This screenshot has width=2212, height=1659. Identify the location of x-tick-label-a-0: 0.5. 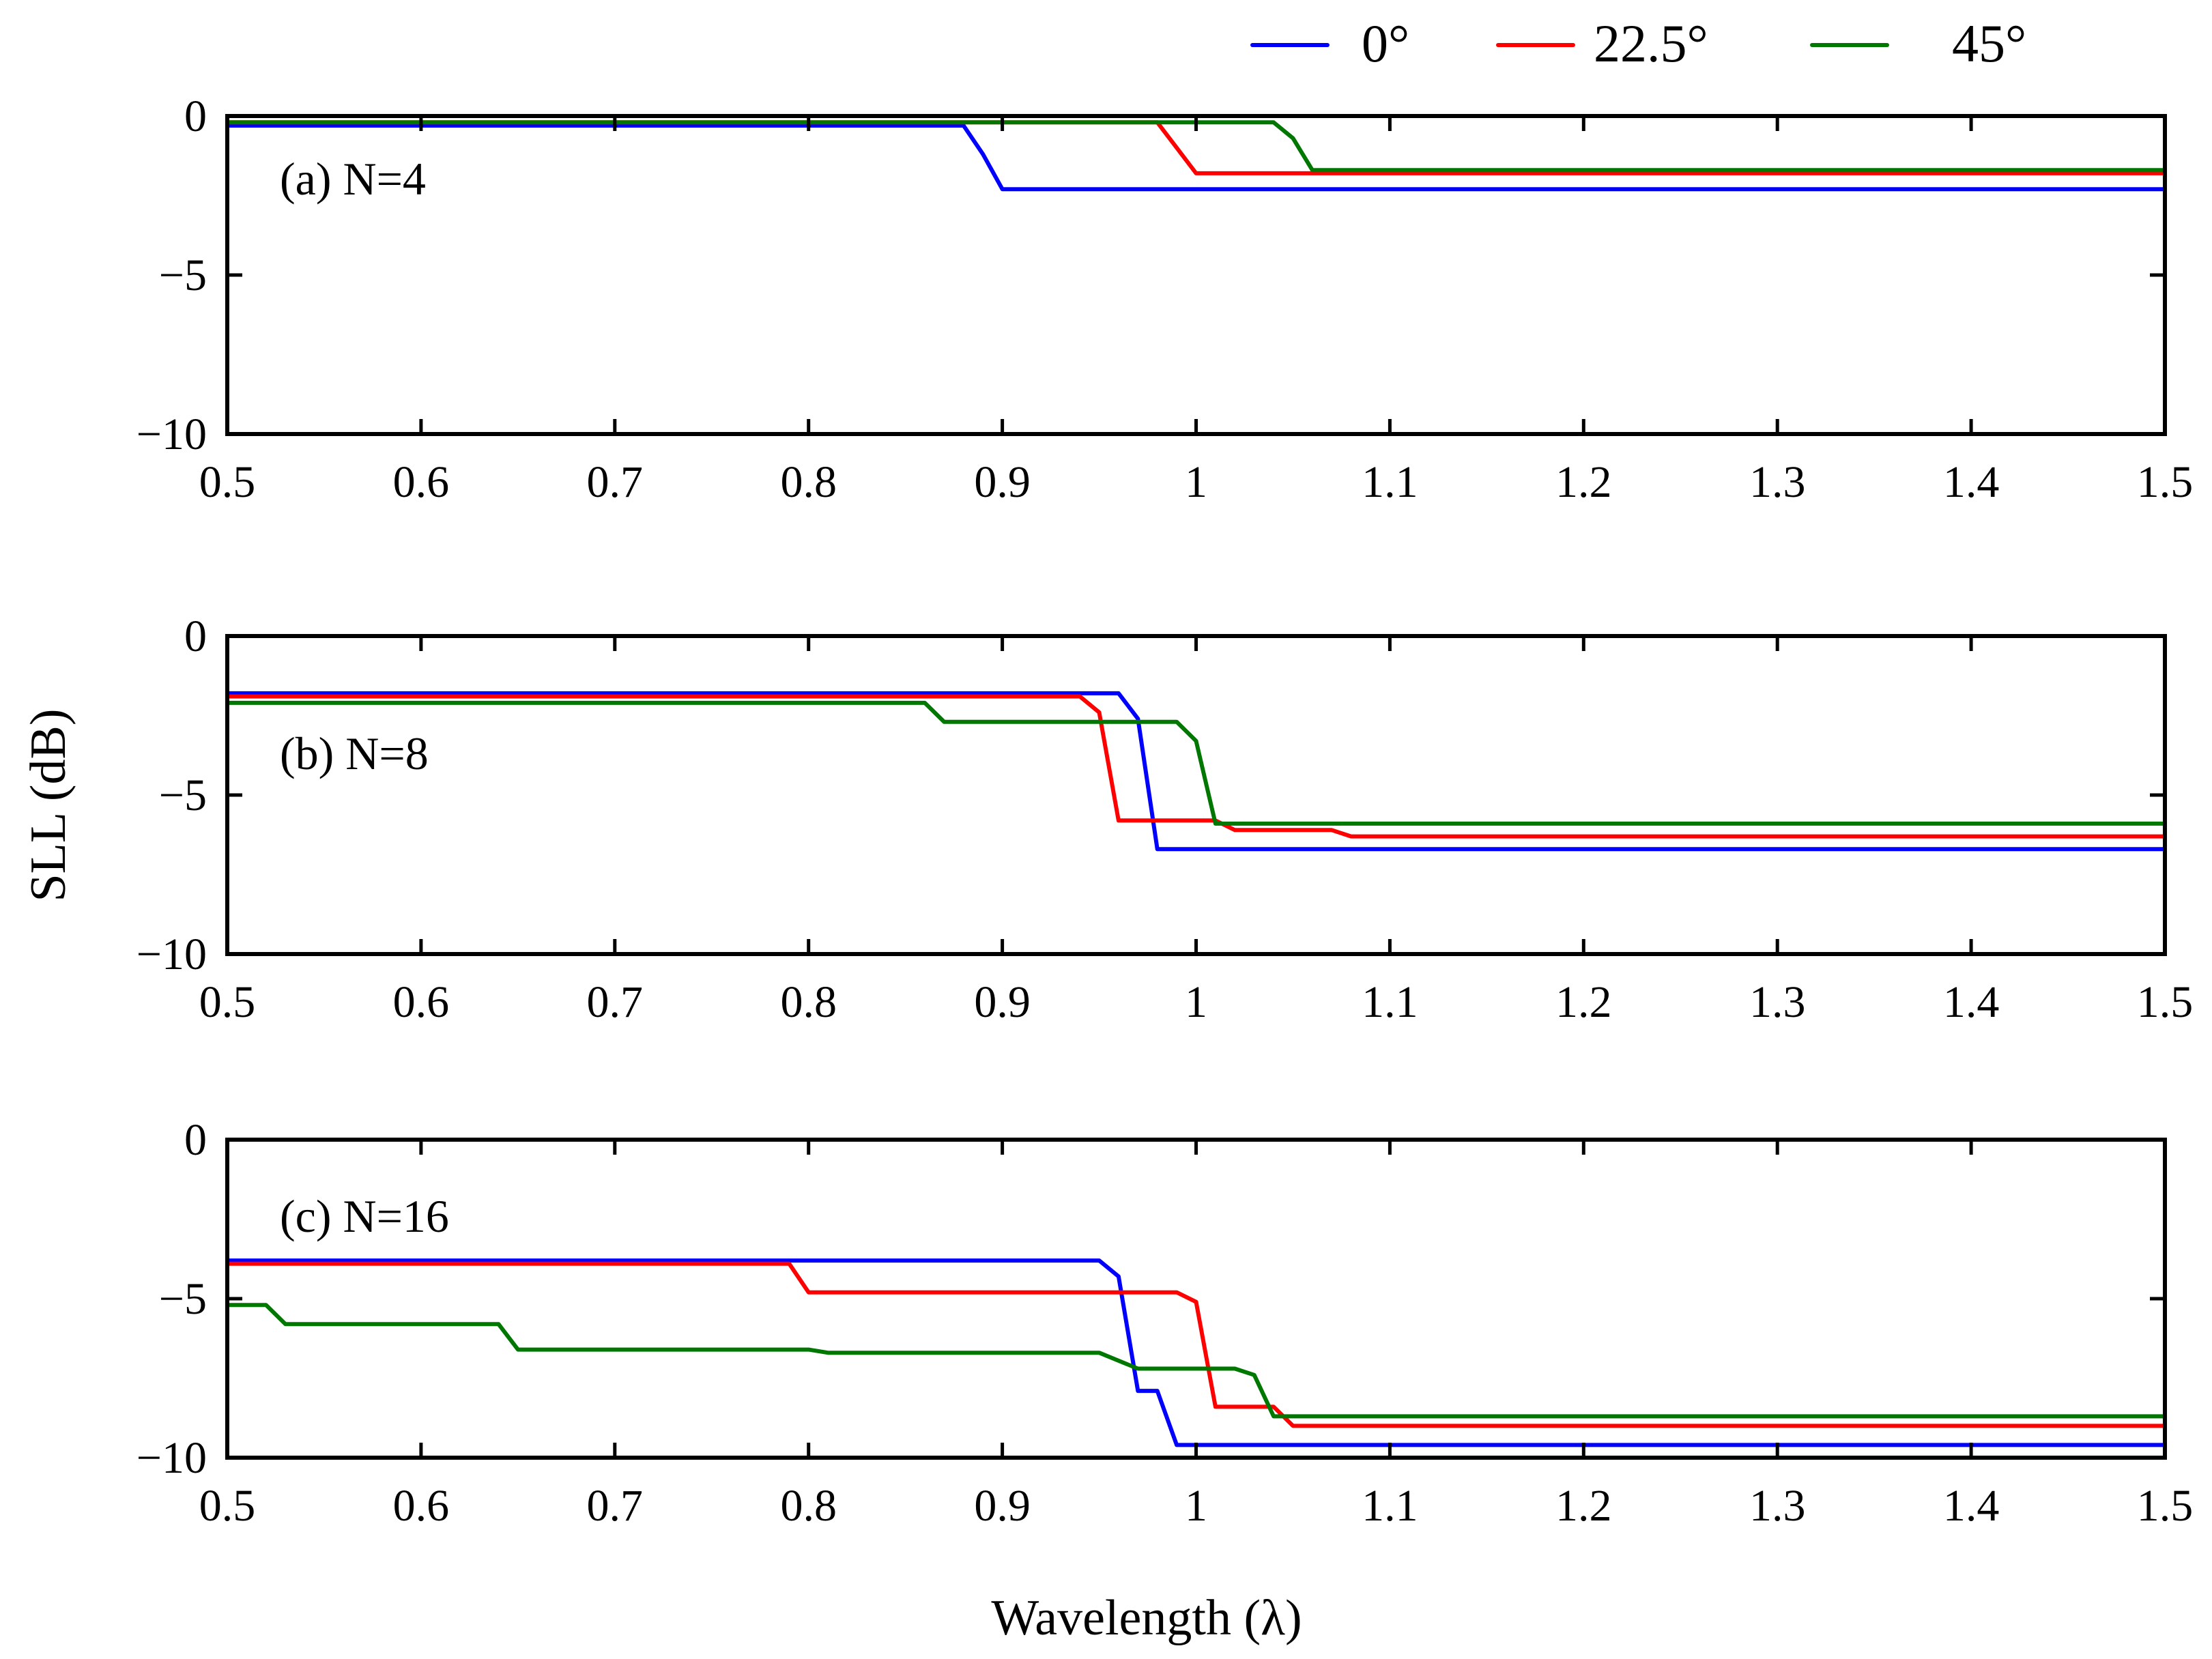
(228, 482).